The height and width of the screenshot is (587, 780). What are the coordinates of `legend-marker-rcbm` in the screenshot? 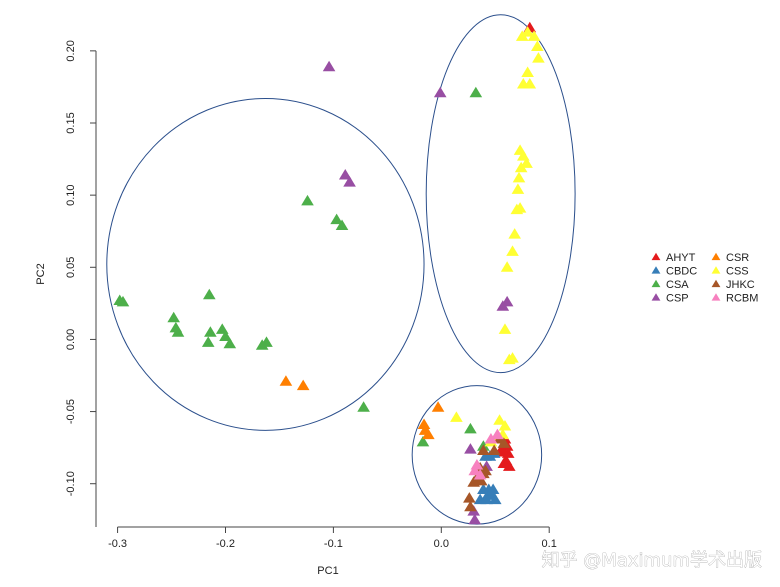 It's located at (716, 297).